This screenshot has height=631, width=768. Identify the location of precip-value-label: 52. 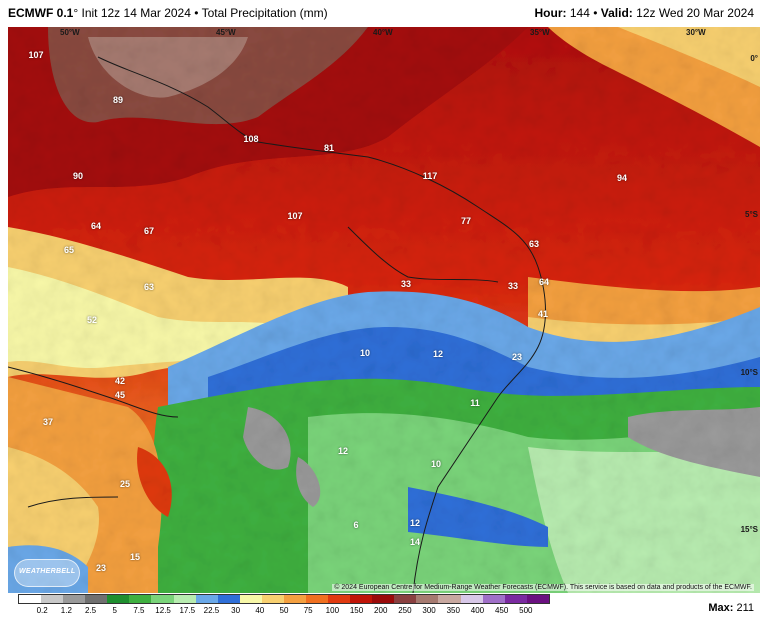
(92, 320).